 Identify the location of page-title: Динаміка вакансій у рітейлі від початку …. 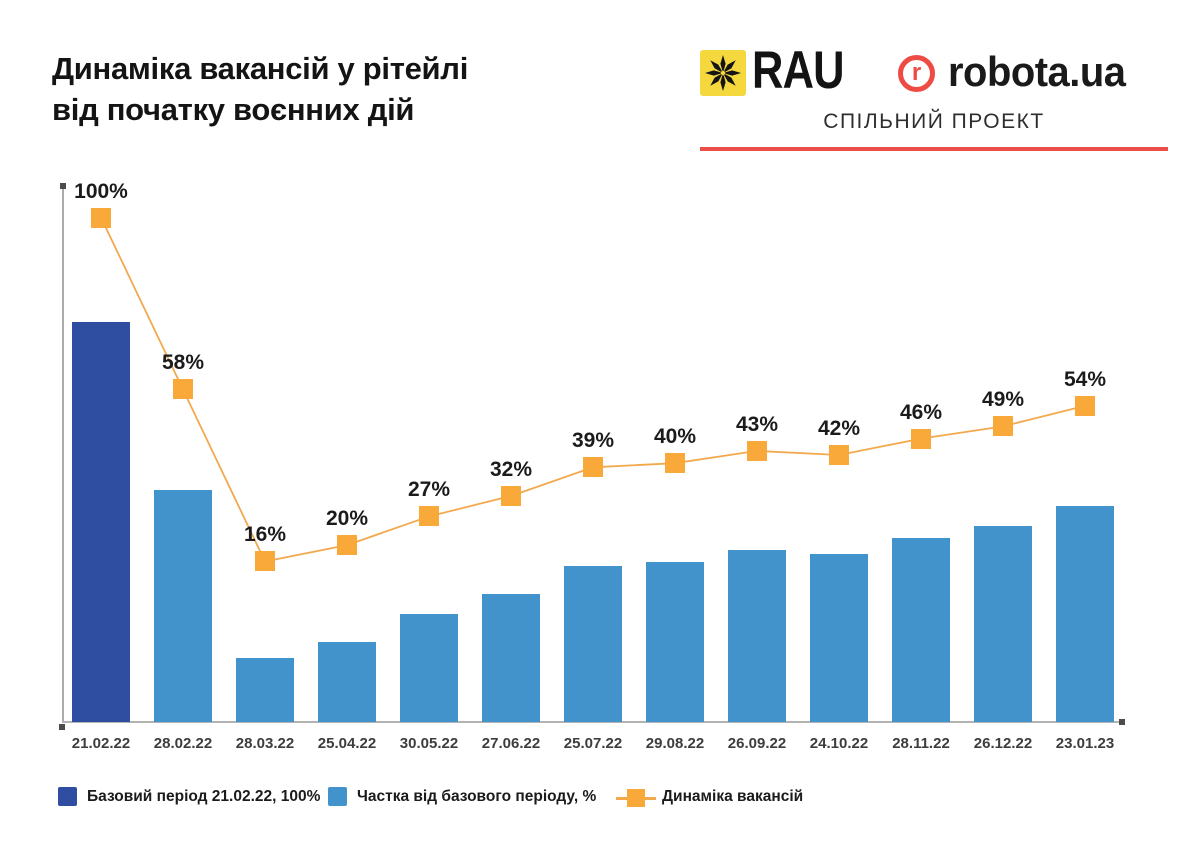
(260, 89).